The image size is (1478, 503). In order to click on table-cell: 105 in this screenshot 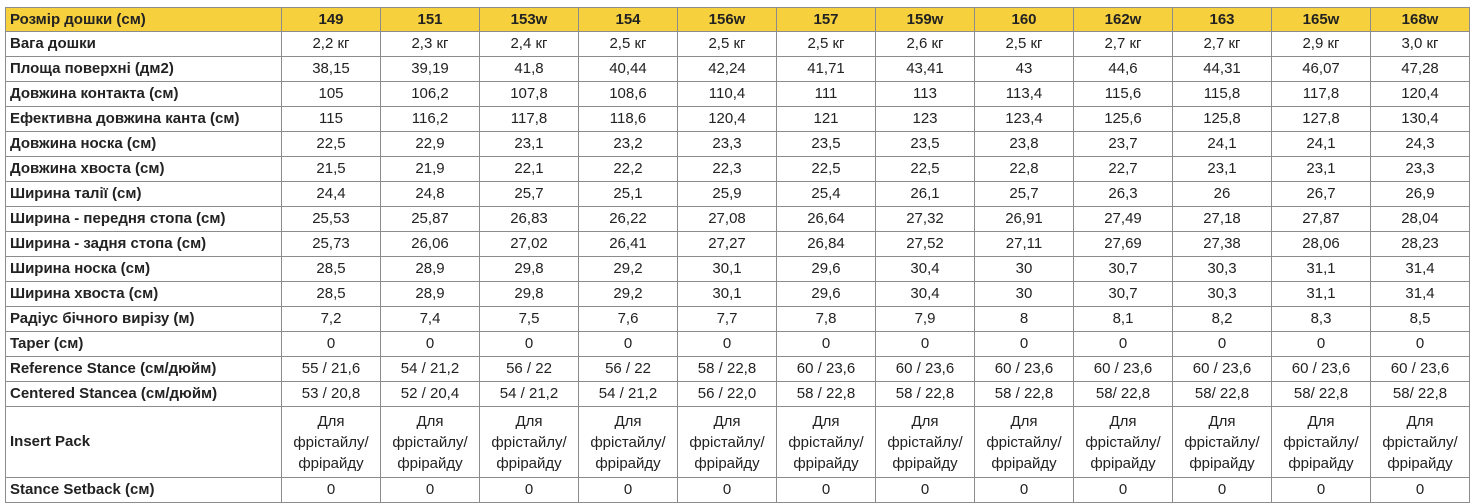, I will do `click(331, 94)`.